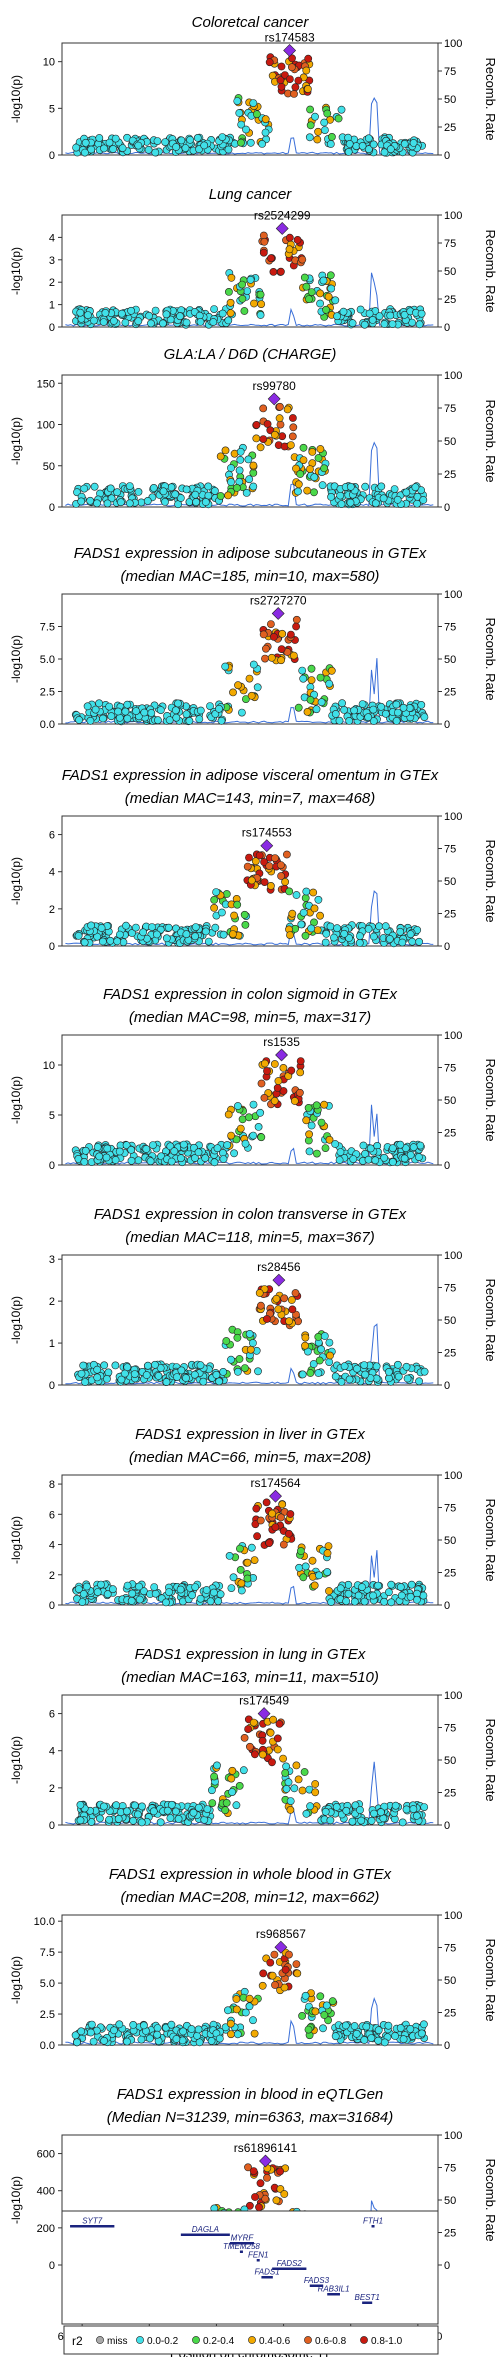 Image resolution: width=500 pixels, height=2362 pixels. I want to click on lead-snp-label: rs61896141, so click(266, 2148).